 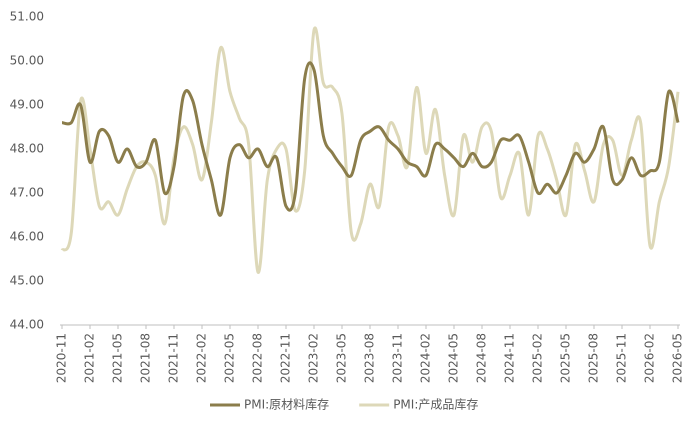 What do you see at coordinates (342, 358) in the screenshot?
I see `x-tick-label: 2023-05` at bounding box center [342, 358].